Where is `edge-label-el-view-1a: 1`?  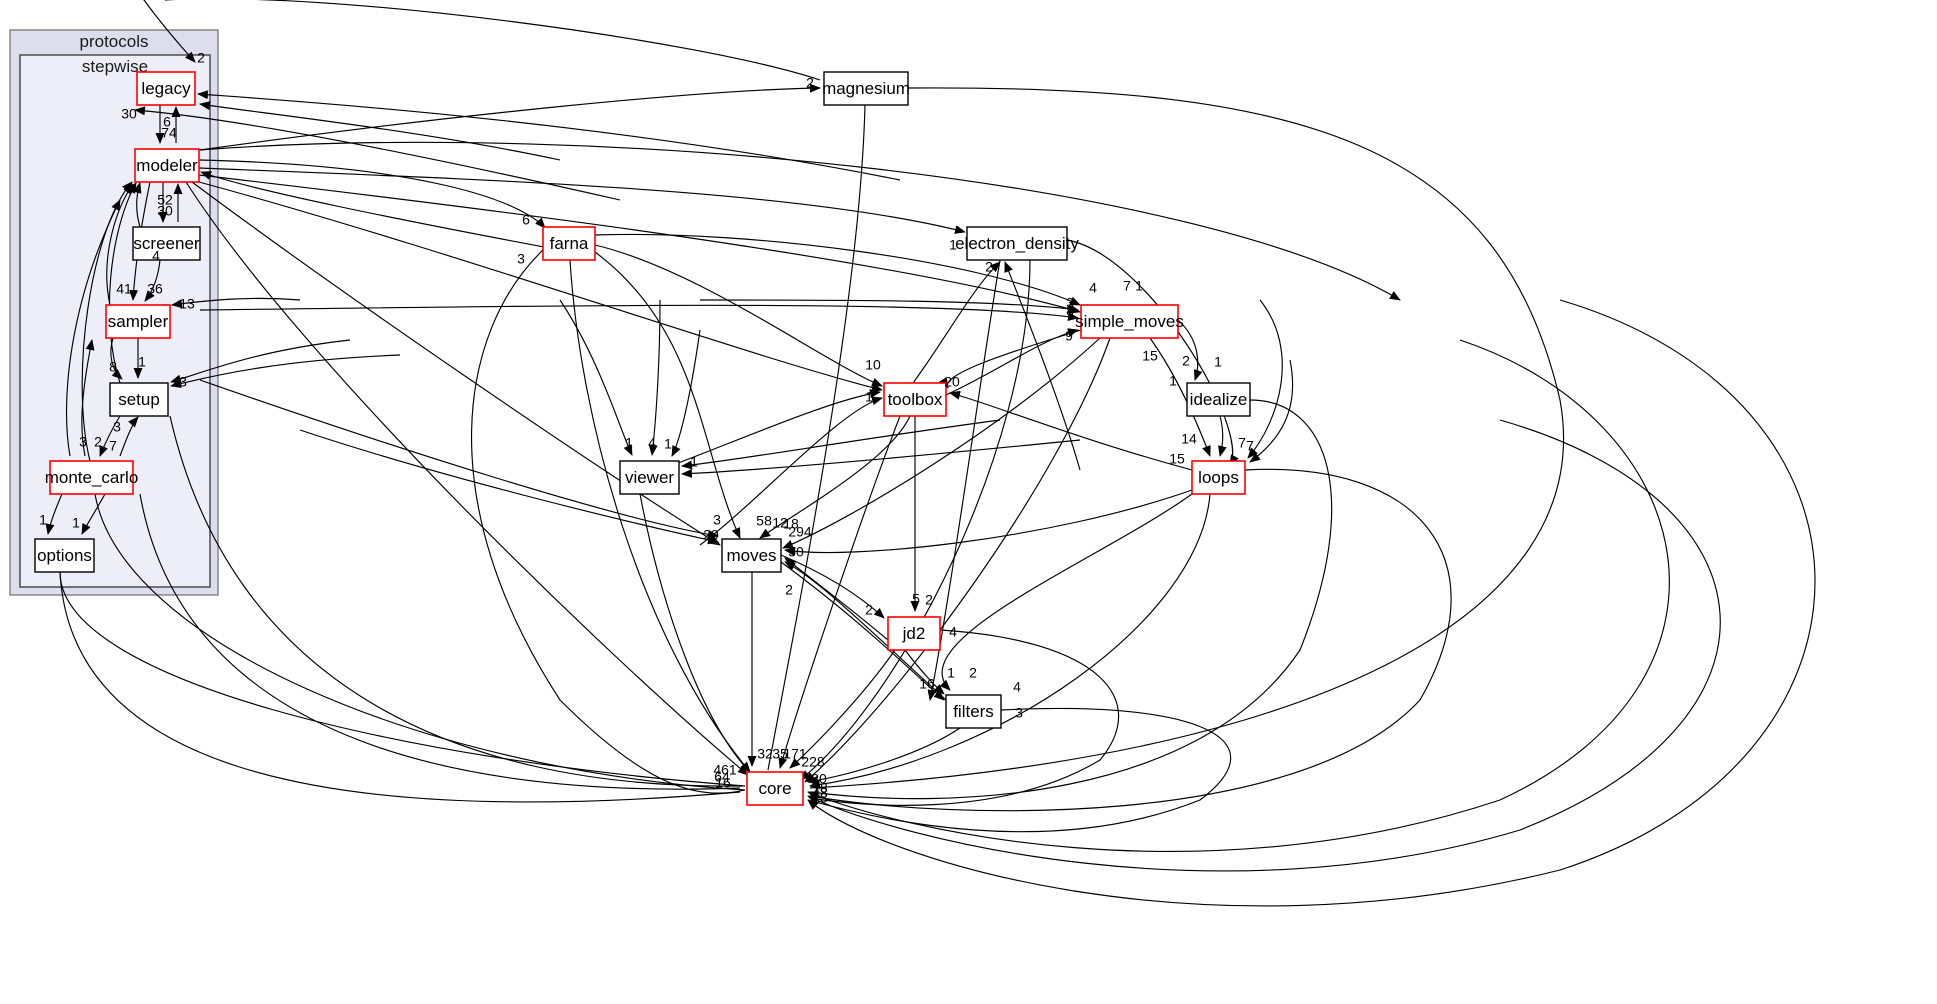 edge-label-el-view-1a: 1 is located at coordinates (629, 443).